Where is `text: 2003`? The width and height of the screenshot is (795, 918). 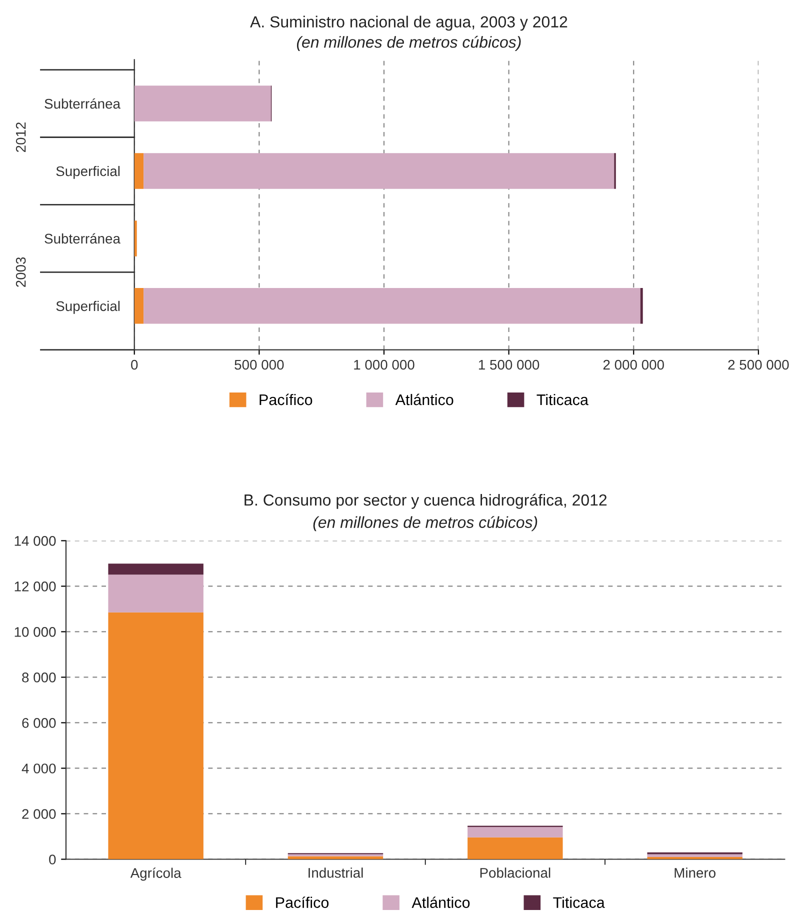 text: 2003 is located at coordinates (21, 272).